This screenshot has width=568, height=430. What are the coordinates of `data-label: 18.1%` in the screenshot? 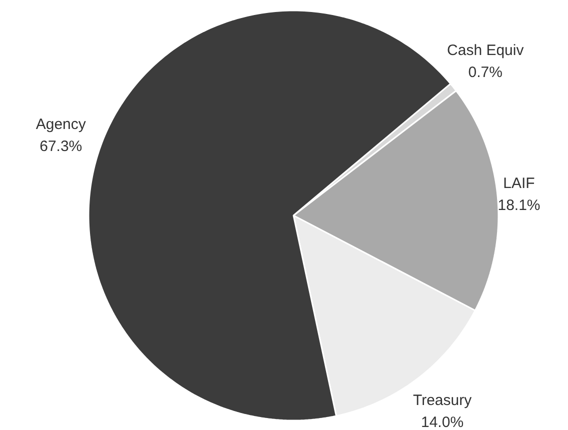 It's located at (519, 205).